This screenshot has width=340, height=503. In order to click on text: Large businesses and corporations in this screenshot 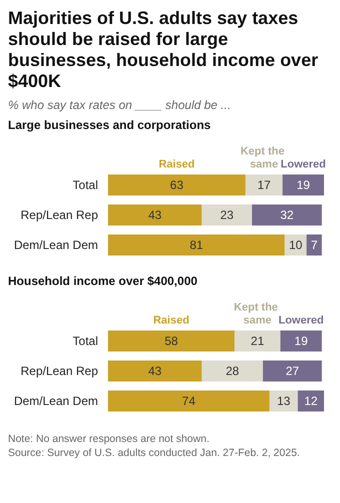, I will do `click(110, 125)`.